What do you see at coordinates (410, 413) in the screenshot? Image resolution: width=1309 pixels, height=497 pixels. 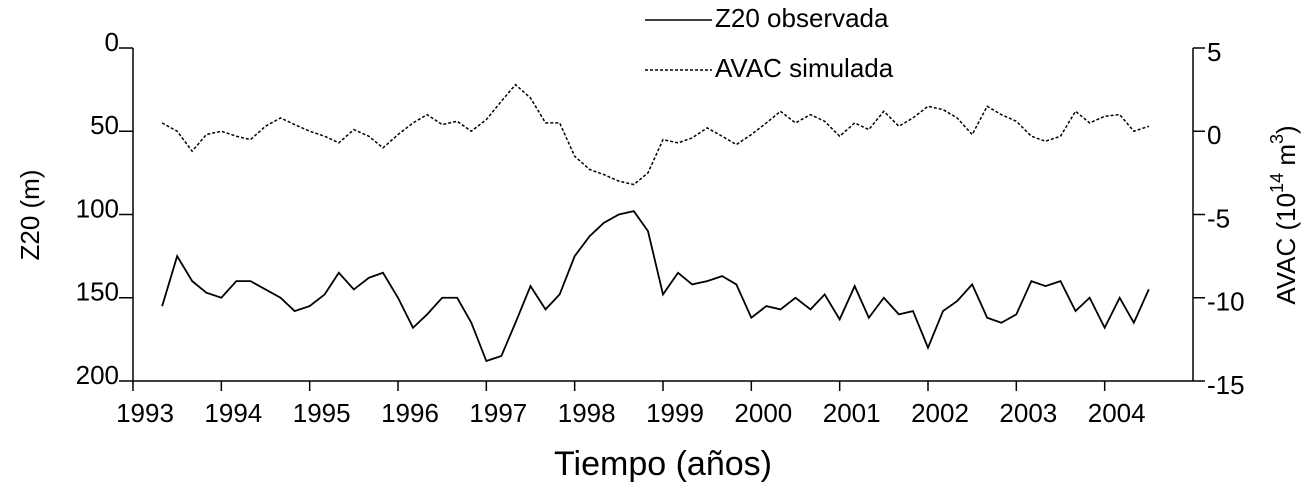 I see `x-tick-label: 1996` at bounding box center [410, 413].